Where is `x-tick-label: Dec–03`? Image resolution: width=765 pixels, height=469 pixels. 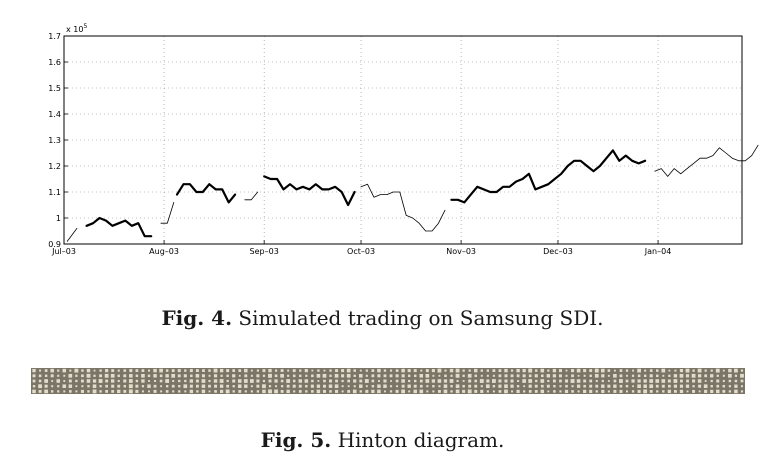
x-tick-label: Dec–03 is located at coordinates (558, 251).